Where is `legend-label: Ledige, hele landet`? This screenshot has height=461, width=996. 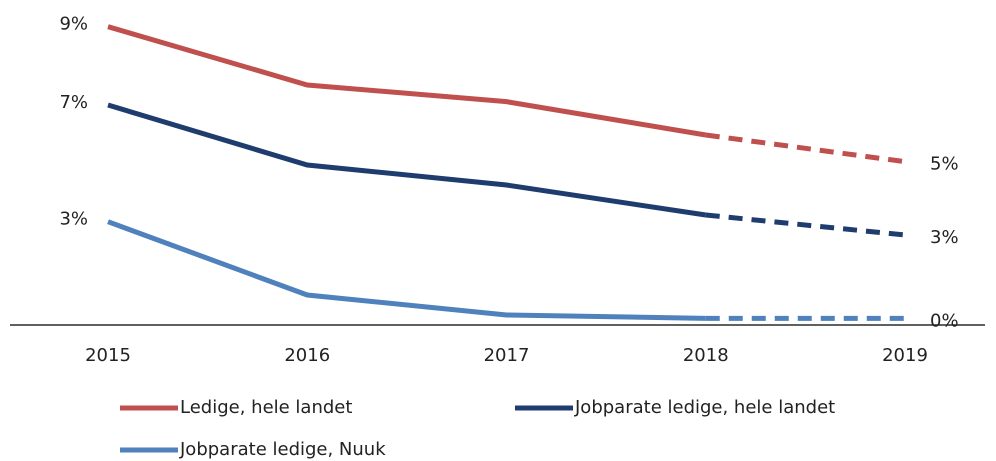 legend-label: Ledige, hele landet is located at coordinates (266, 407).